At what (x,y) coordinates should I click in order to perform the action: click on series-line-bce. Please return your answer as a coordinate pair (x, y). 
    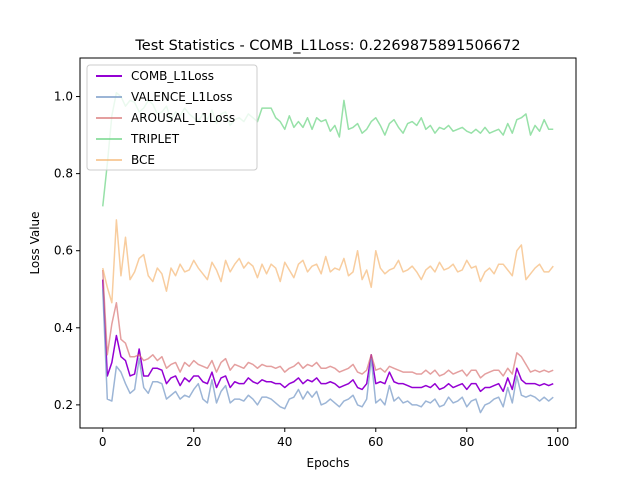
    Looking at the image, I should click on (328, 261).